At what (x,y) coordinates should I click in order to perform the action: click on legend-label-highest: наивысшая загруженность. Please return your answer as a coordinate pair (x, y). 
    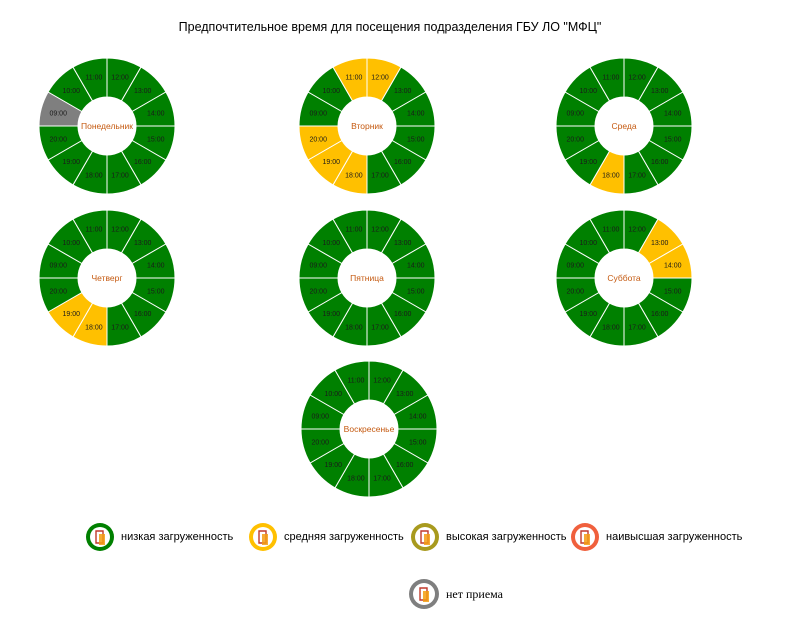
    Looking at the image, I should click on (674, 537).